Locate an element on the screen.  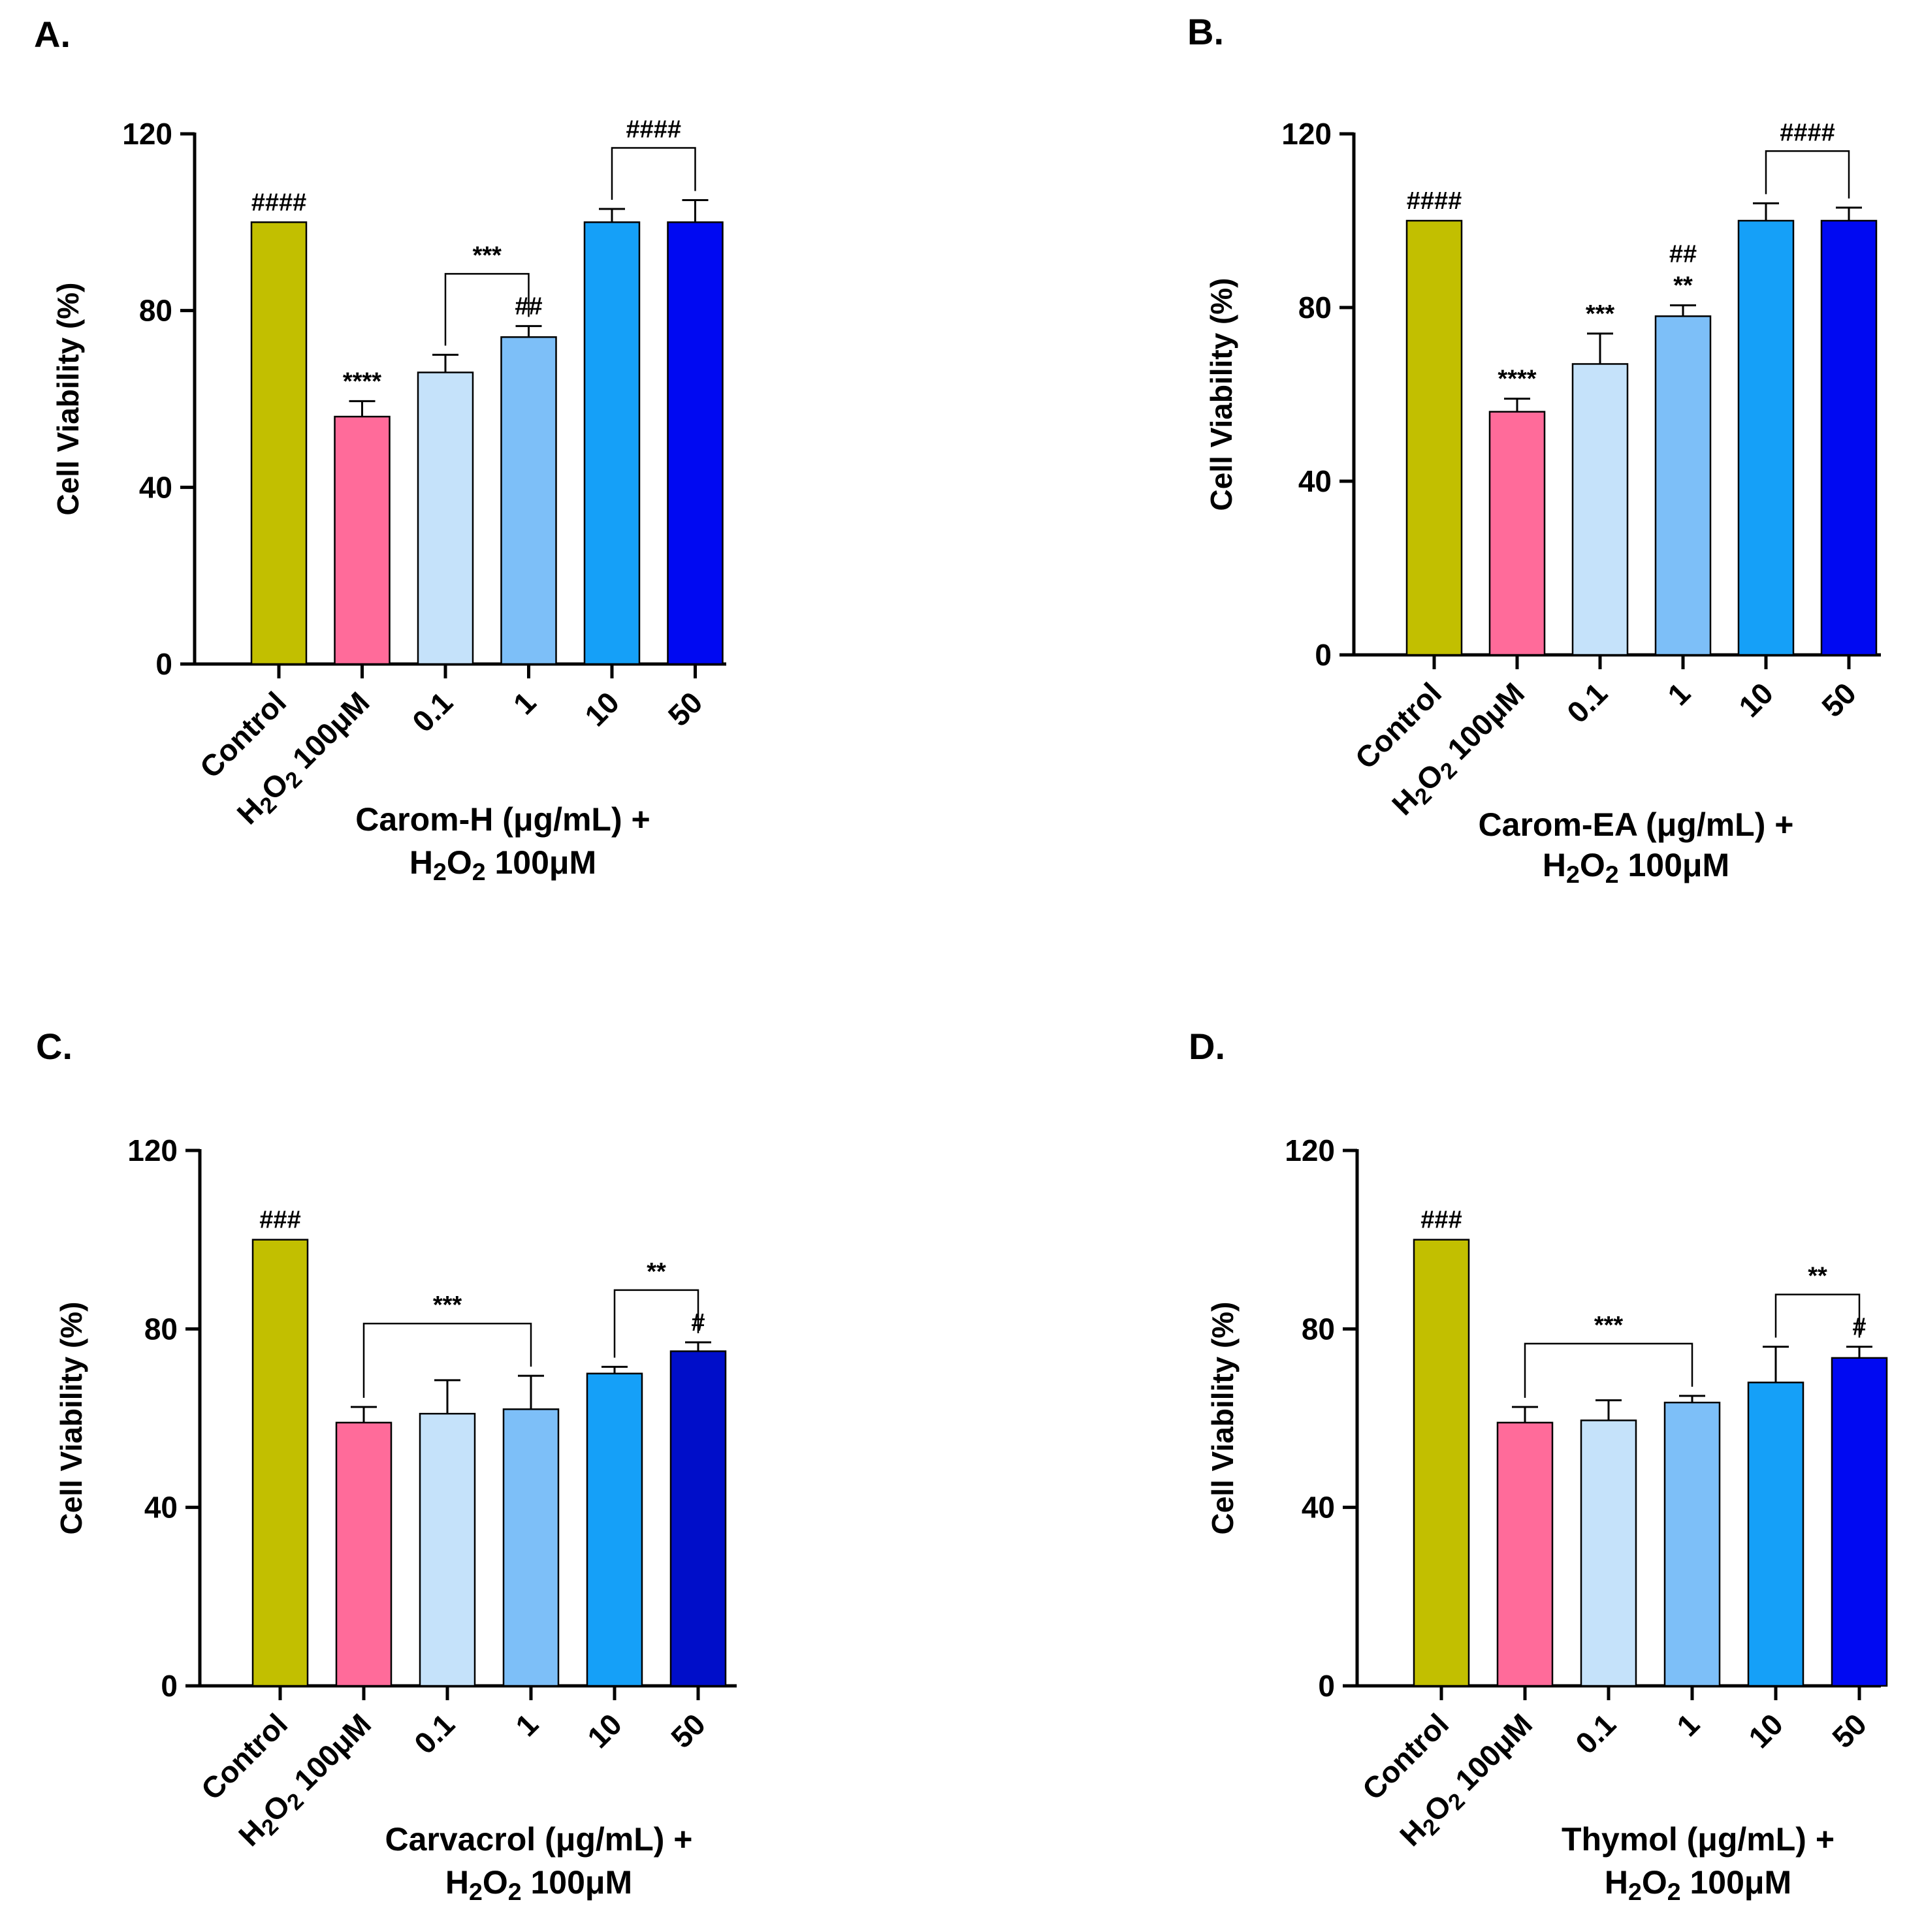
x-group-title: Thymol (μg/mL) + is located at coordinates (1698, 1839).